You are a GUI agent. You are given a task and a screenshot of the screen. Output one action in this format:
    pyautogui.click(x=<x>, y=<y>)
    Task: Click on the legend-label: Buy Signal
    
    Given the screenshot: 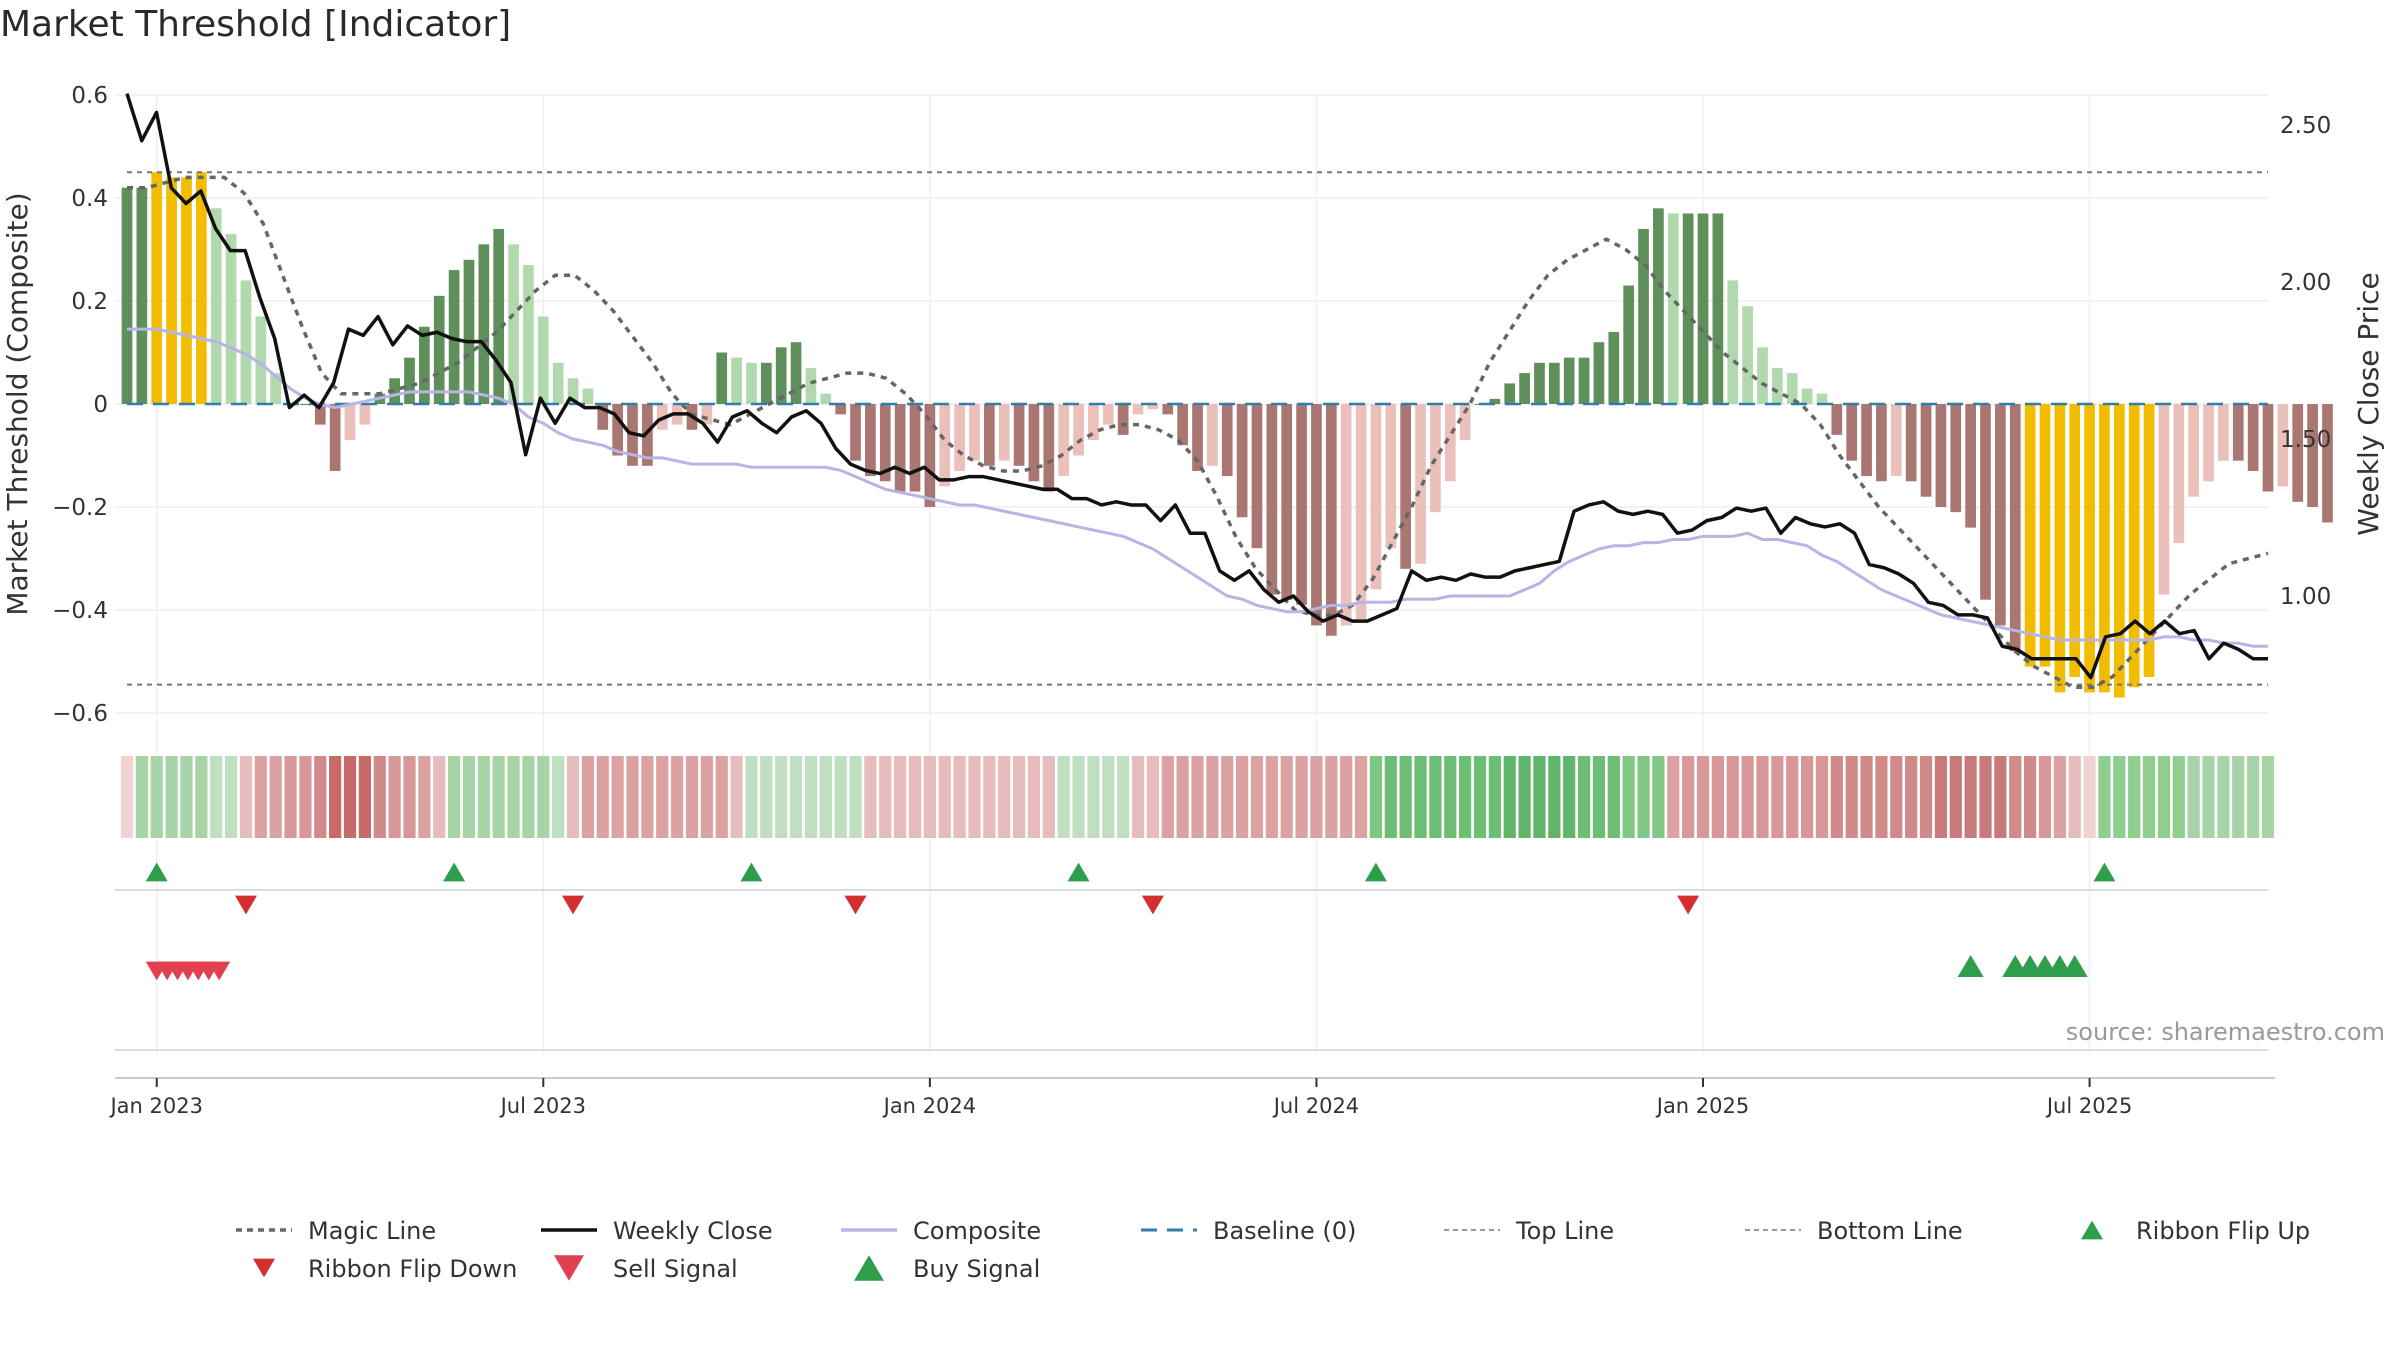 What is the action you would take?
    pyautogui.click(x=976, y=1269)
    